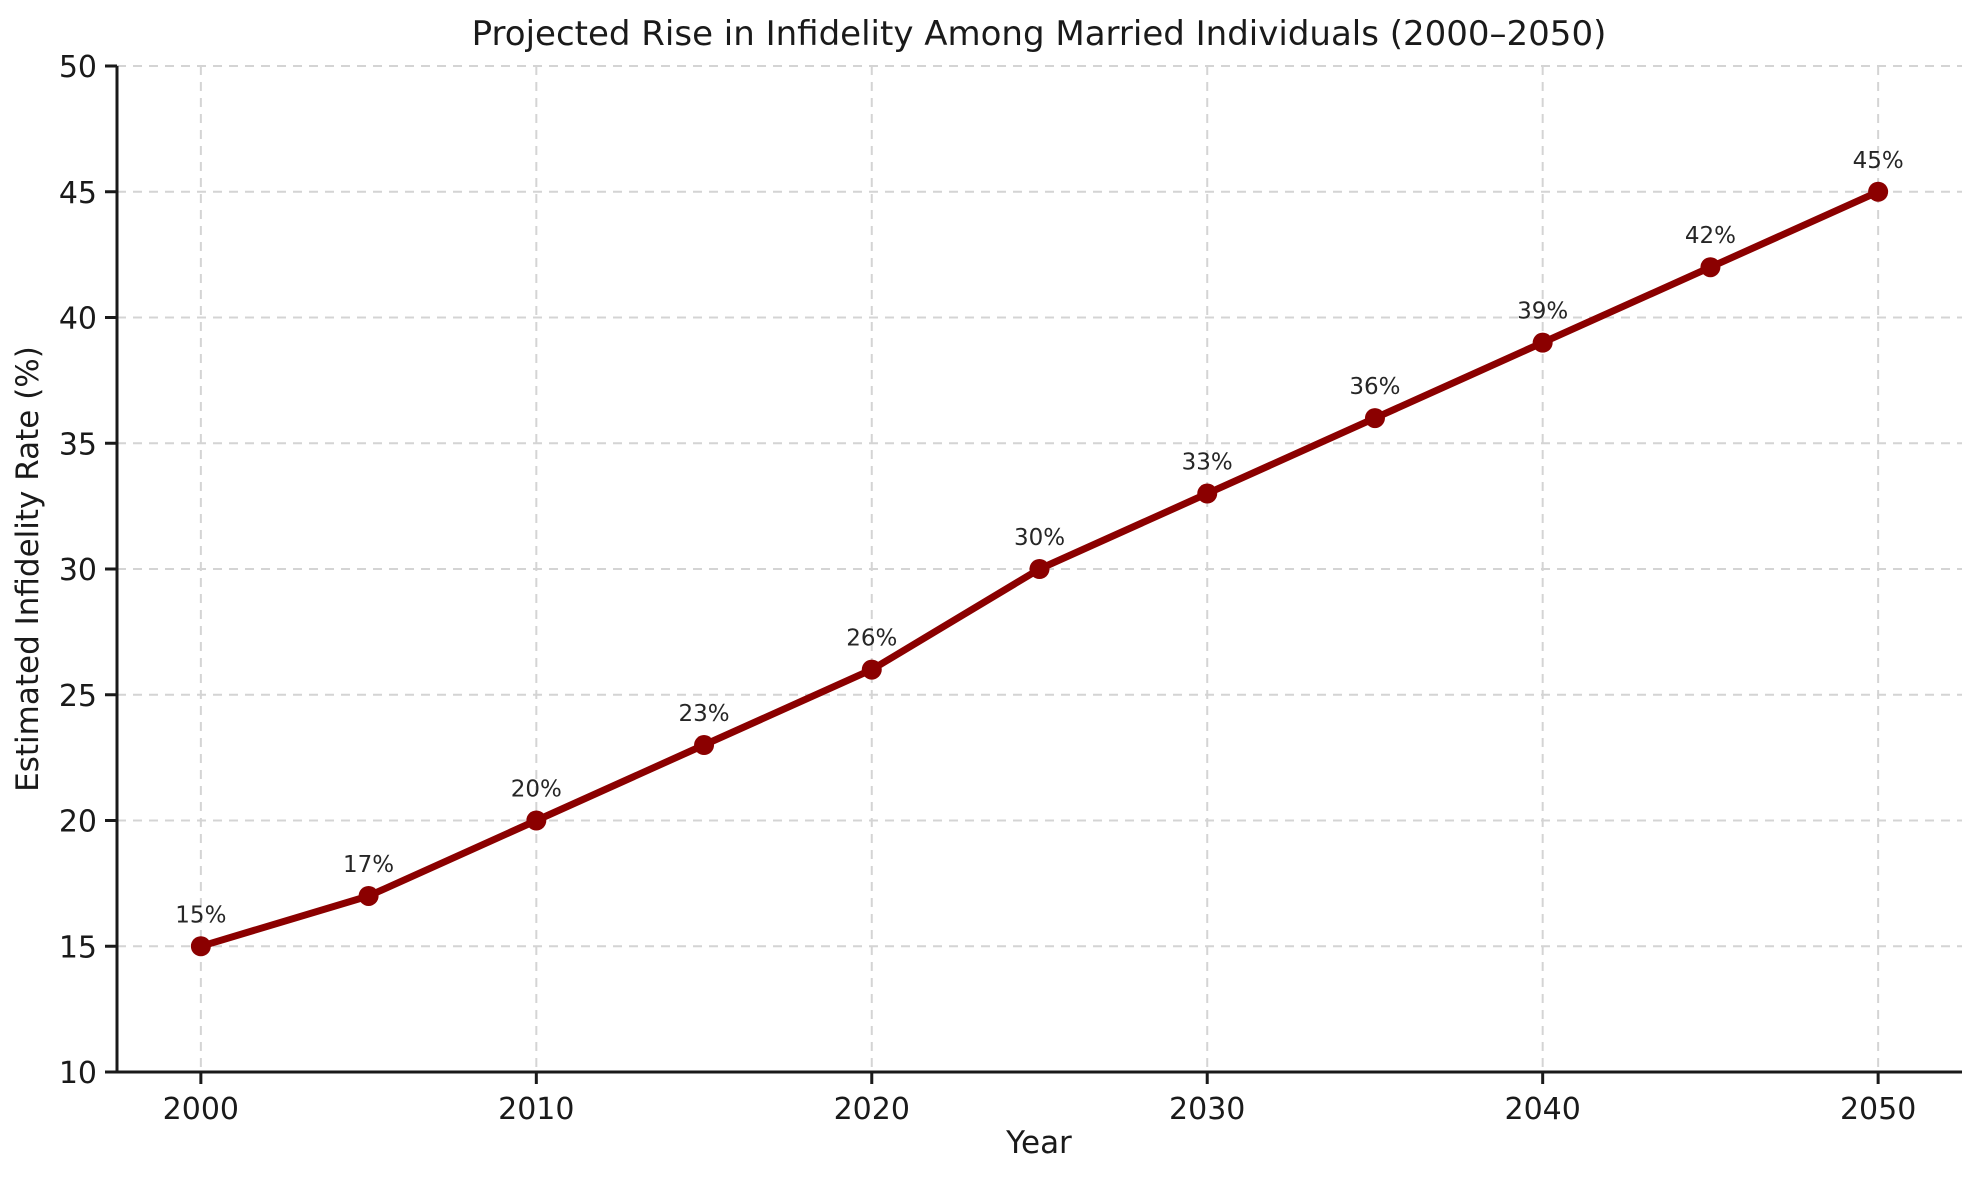 This screenshot has height=1184, width=1979. Describe the element at coordinates (78, 1073) in the screenshot. I see `y-tick-label-10: 10` at that location.